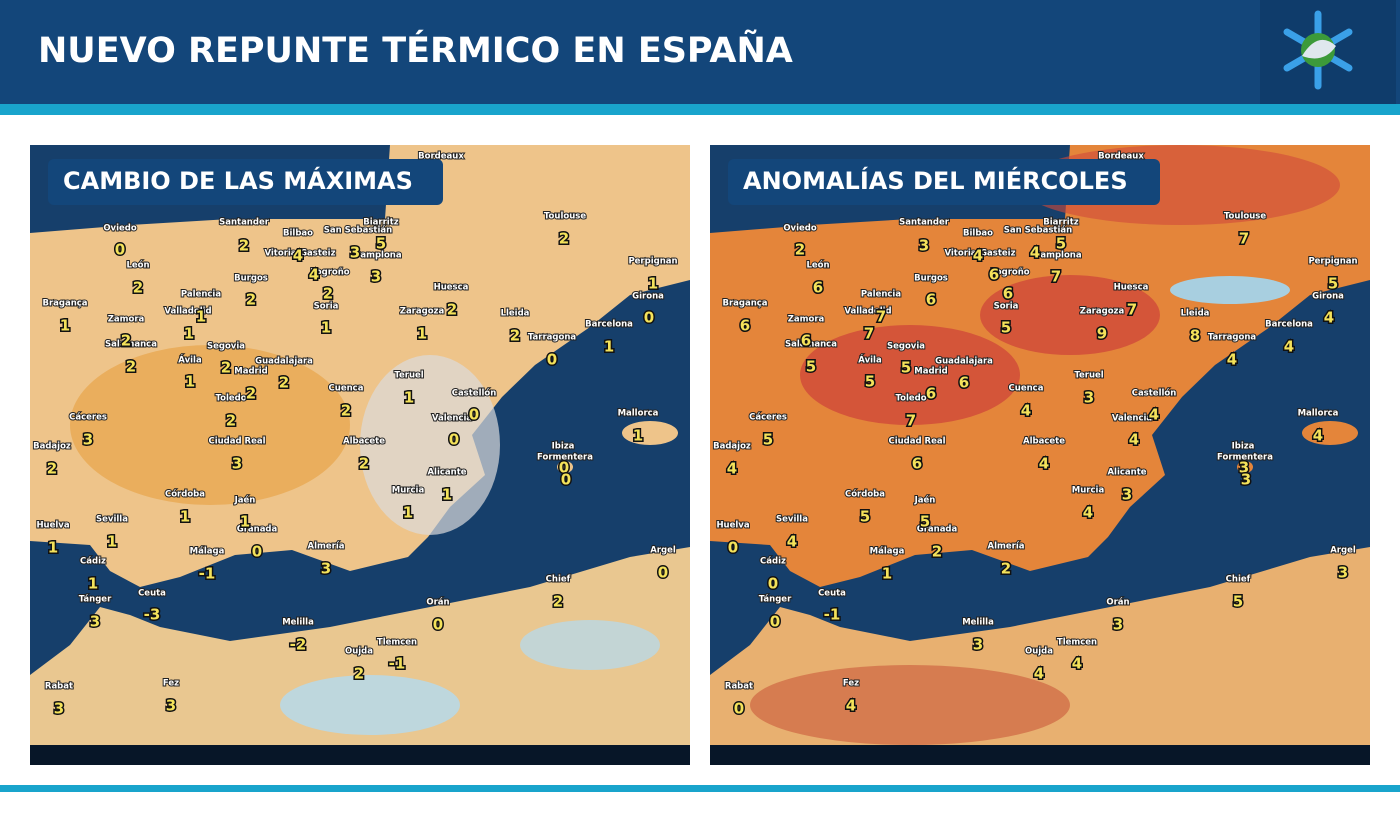 The image size is (1400, 825). Describe the element at coordinates (452, 419) in the screenshot. I see `city-label: Valencia` at that location.